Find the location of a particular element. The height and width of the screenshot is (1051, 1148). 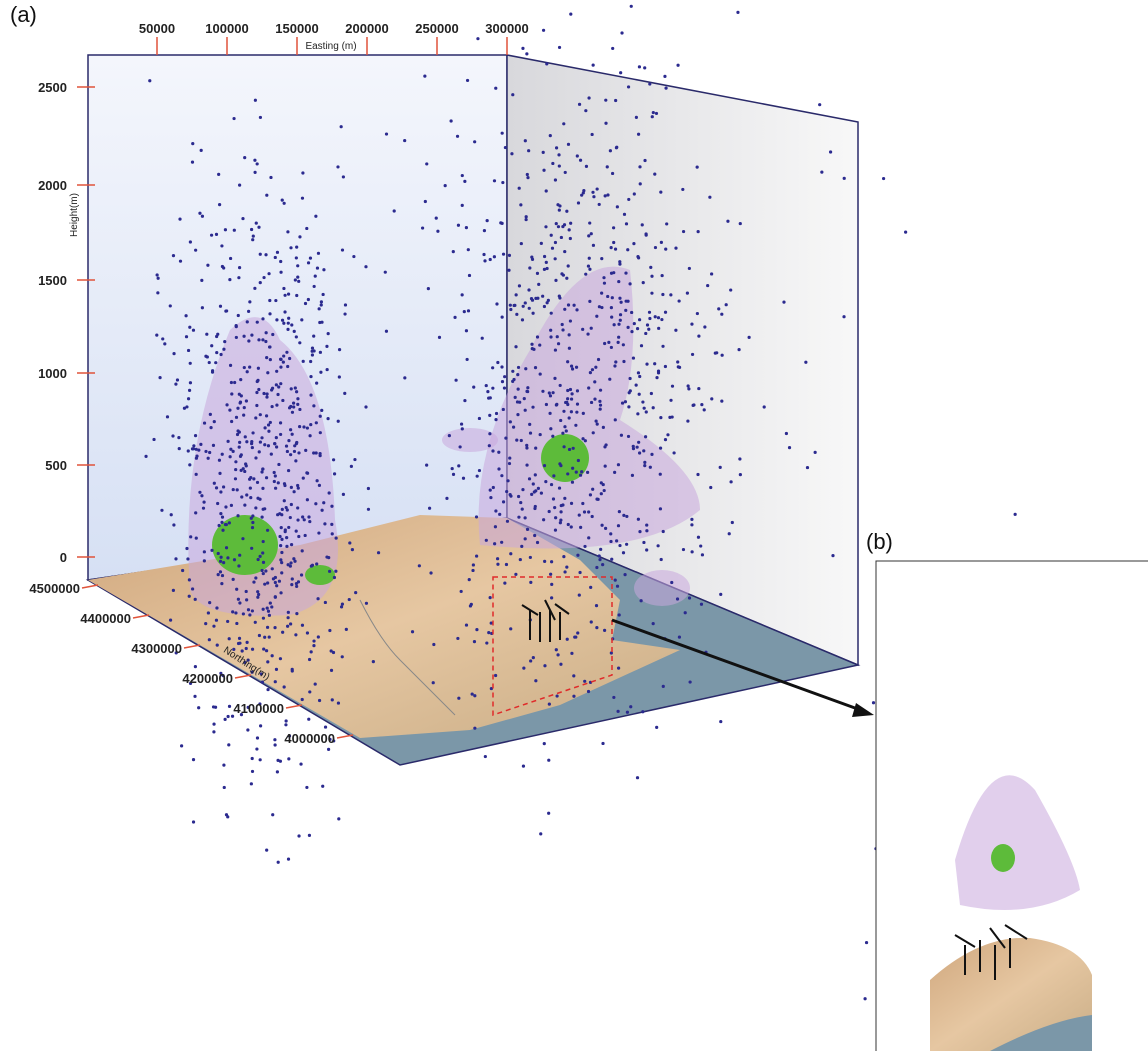

tick-mark is located at coordinates (294, 706).